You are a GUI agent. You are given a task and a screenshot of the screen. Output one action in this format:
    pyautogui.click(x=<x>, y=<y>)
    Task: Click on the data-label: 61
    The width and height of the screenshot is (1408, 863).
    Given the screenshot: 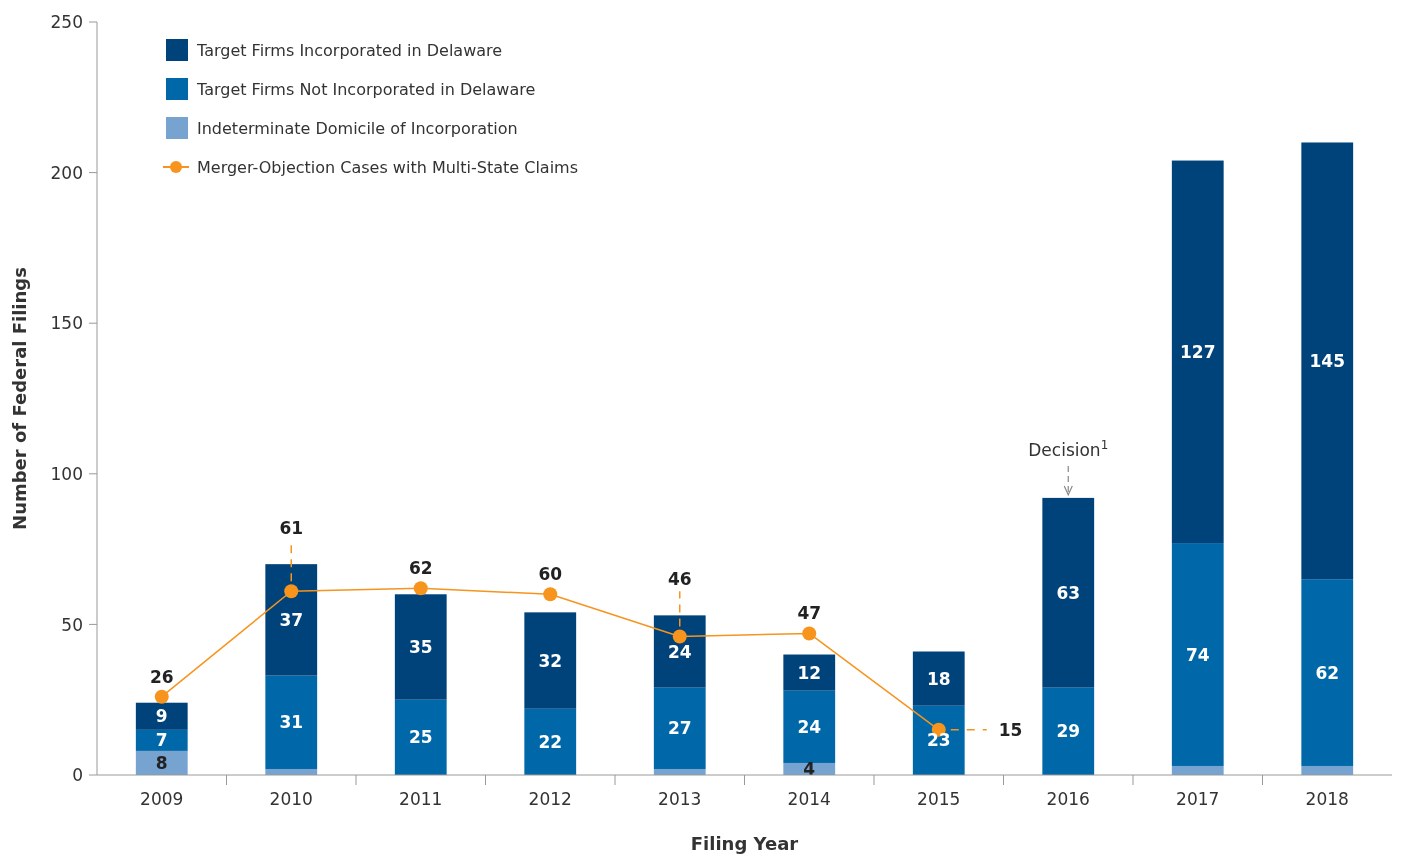 What is the action you would take?
    pyautogui.click(x=291, y=528)
    